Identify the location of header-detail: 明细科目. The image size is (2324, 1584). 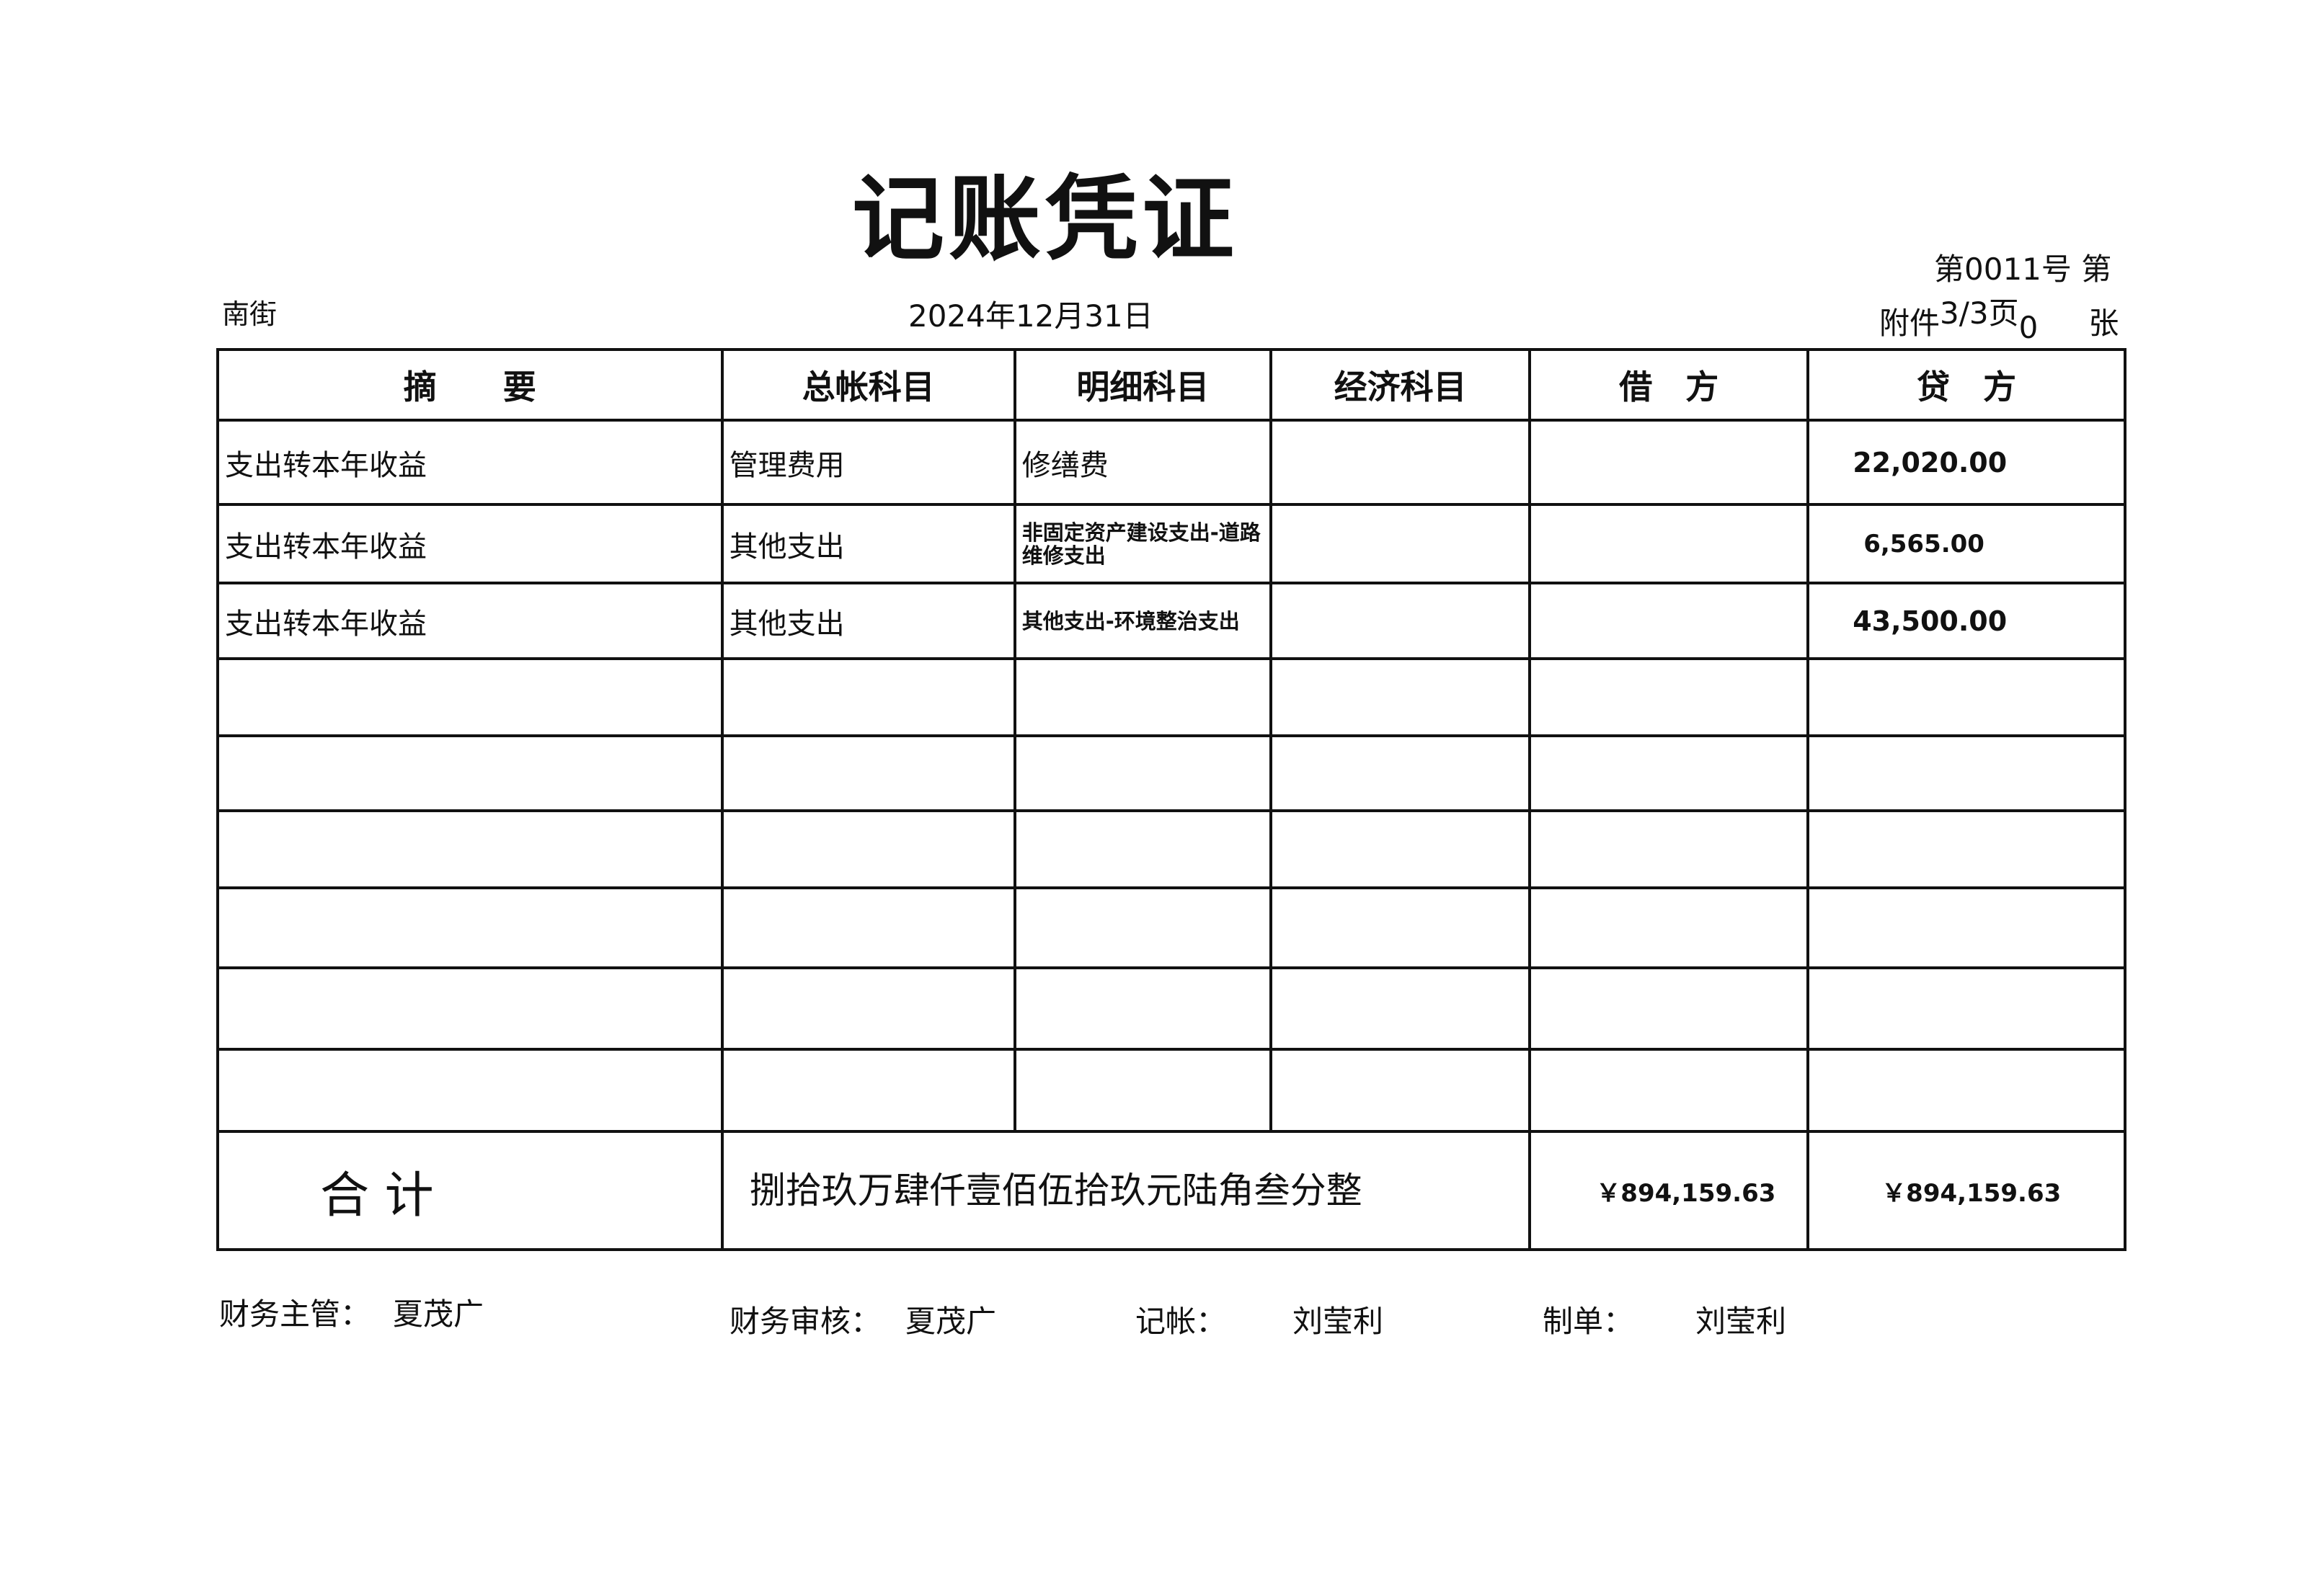
(1143, 385).